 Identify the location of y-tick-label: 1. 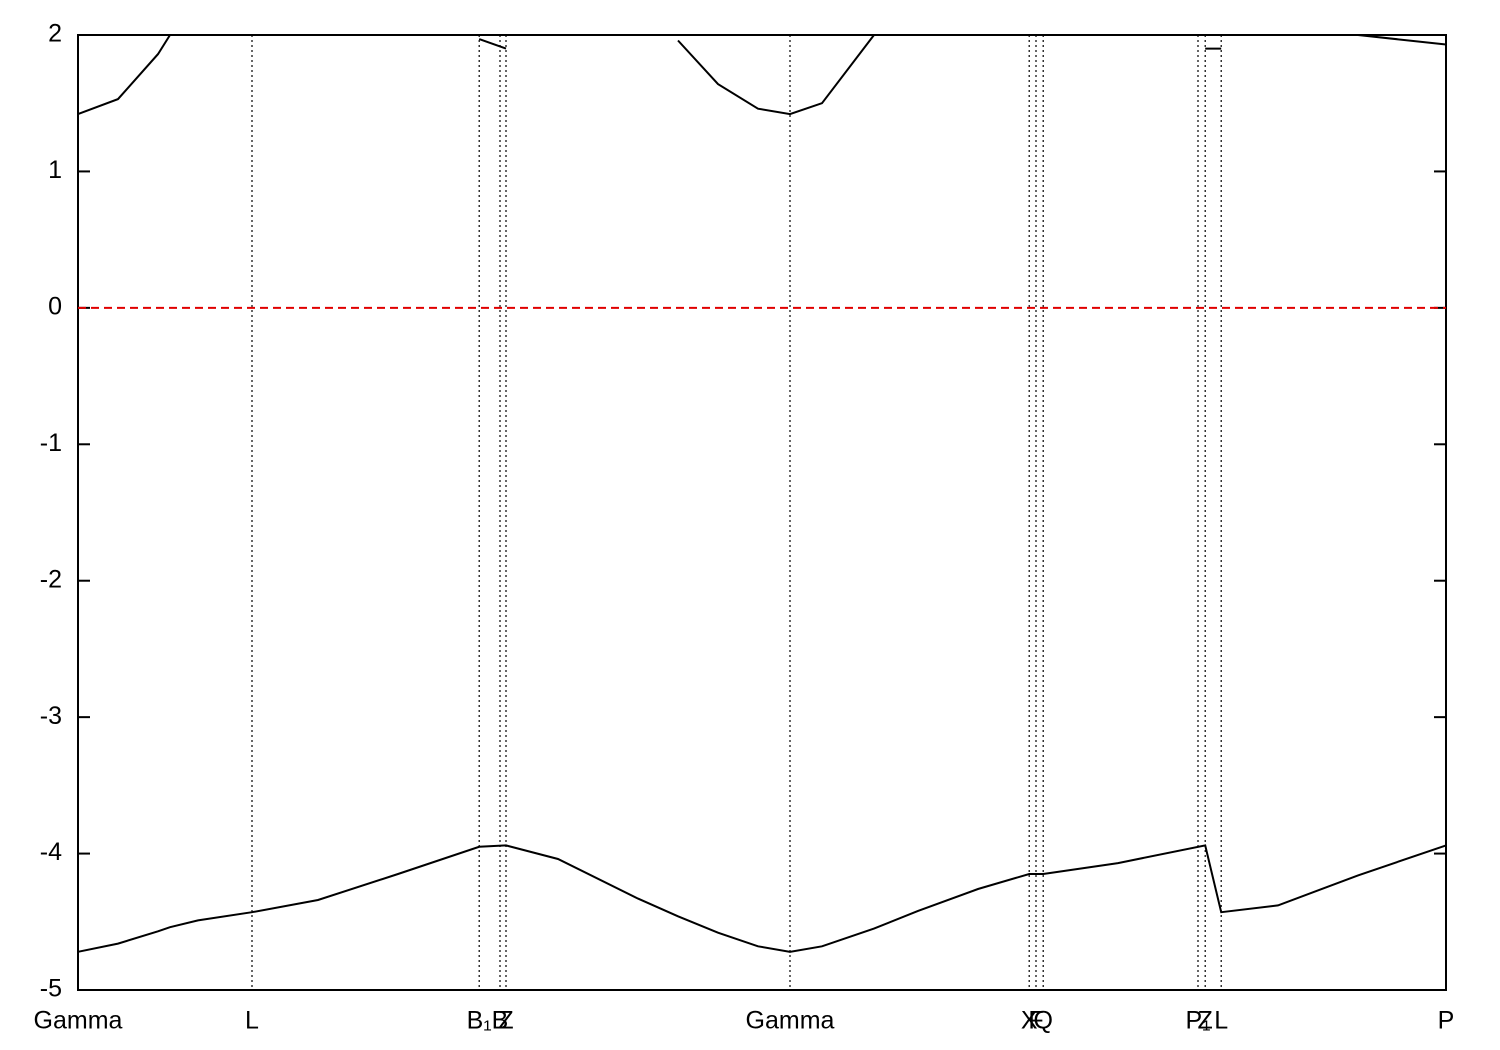
(55, 170).